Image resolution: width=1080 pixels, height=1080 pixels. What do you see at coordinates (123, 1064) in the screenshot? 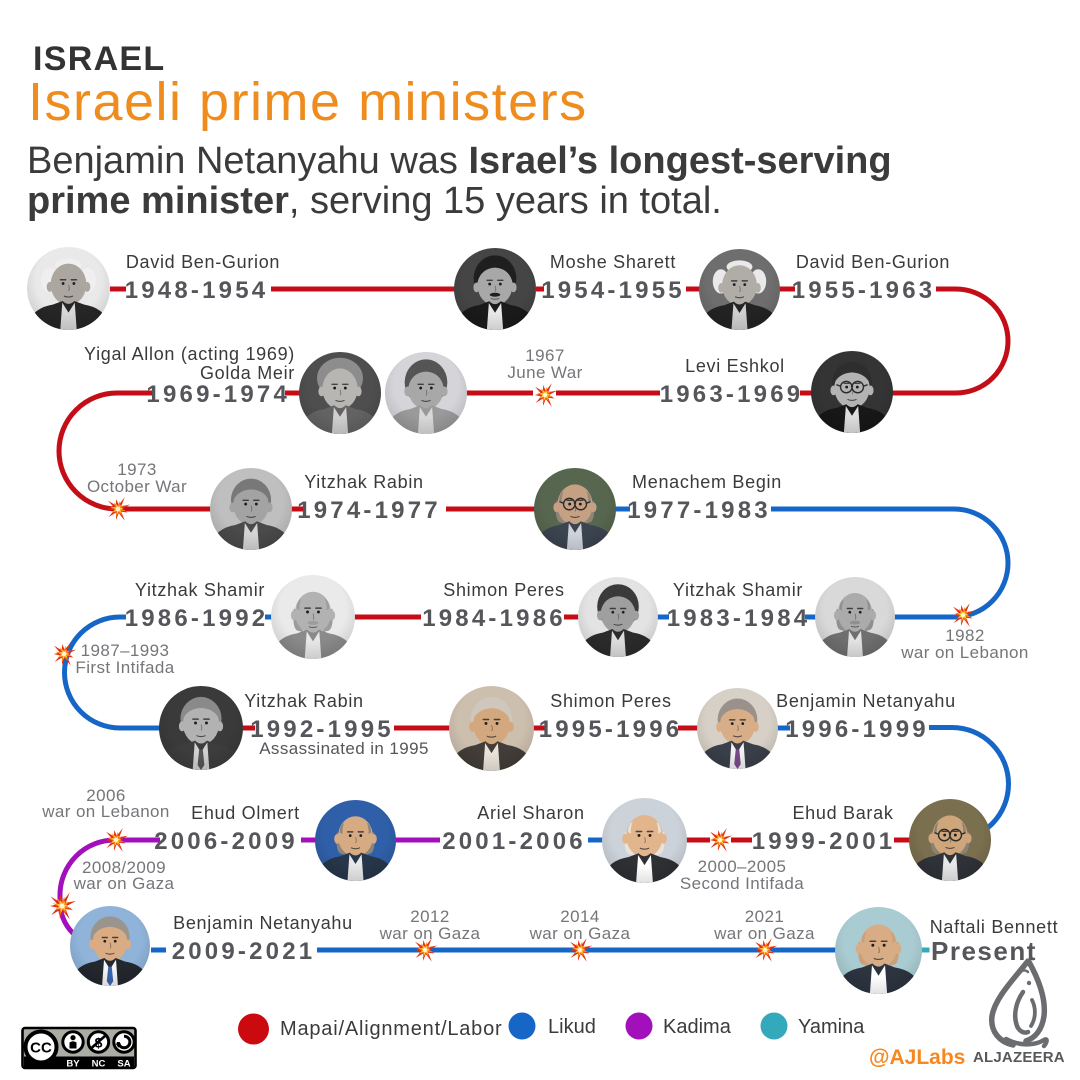
I see `svg-text: SA` at bounding box center [123, 1064].